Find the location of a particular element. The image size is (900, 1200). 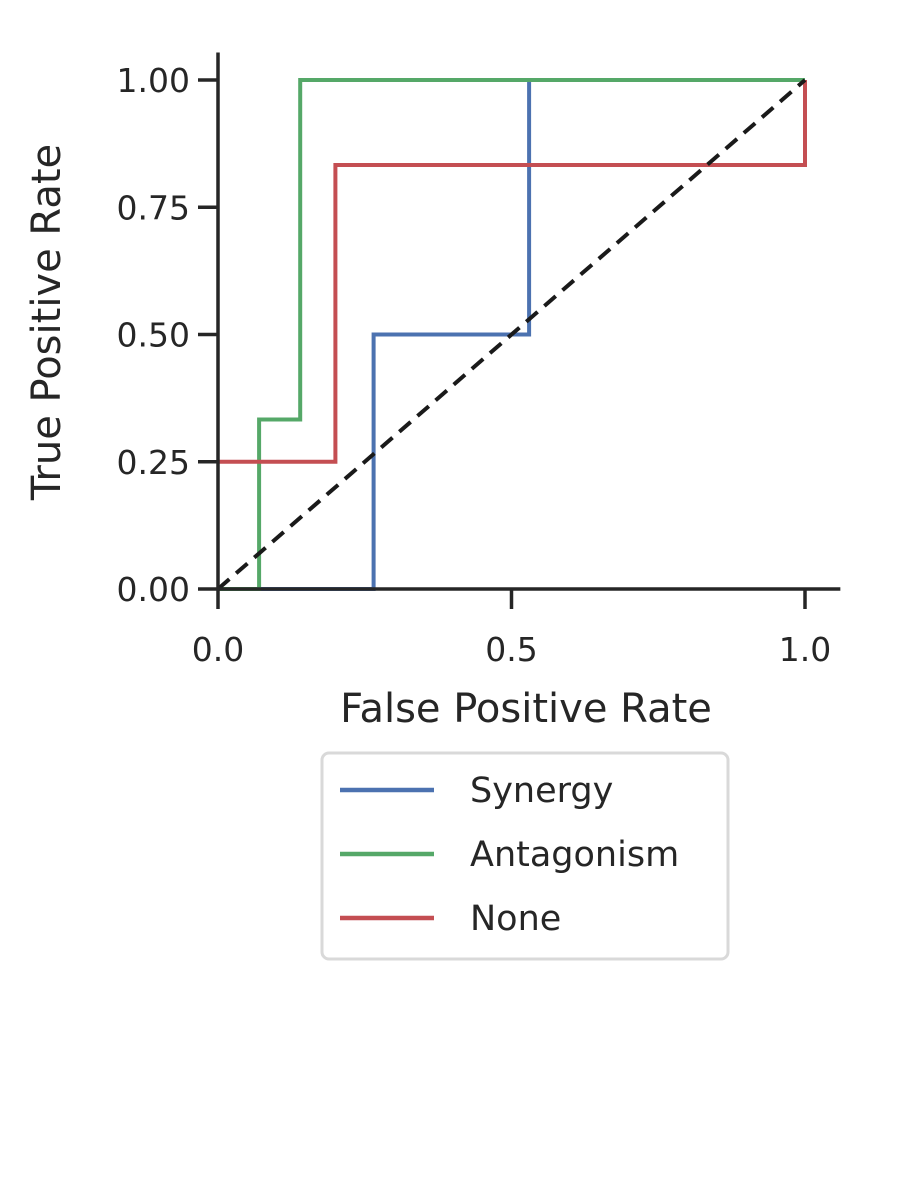

y-tick-label: 0.50 is located at coordinates (153, 335).